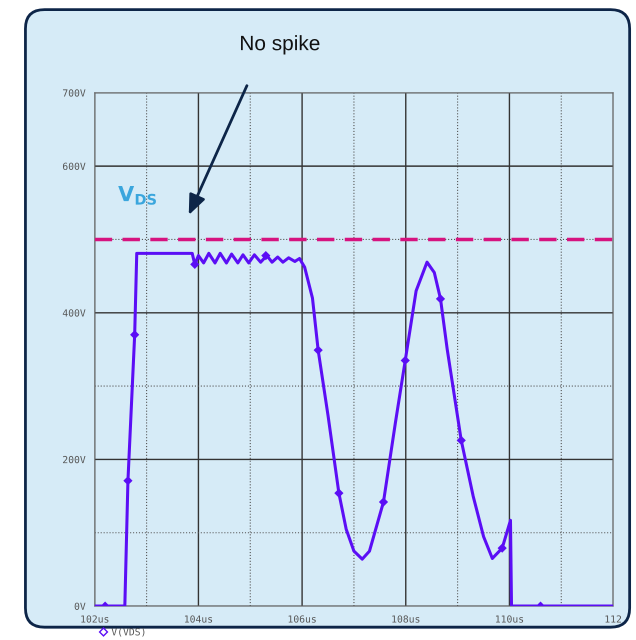  I want to click on x-tick-label: 110us, so click(510, 619).